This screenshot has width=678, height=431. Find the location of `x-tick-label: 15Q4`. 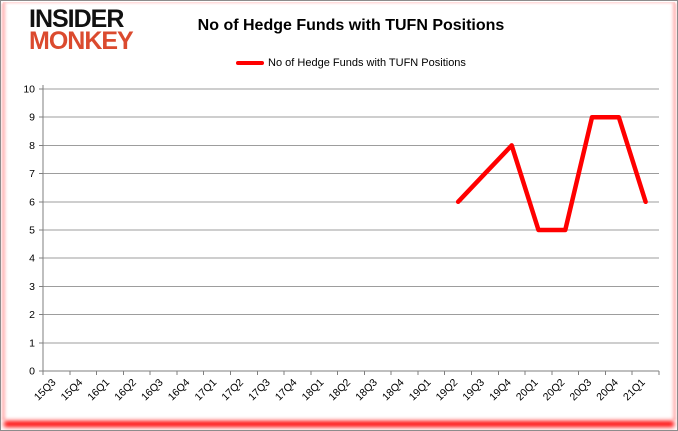

x-tick-label: 15Q4 is located at coordinates (72, 390).